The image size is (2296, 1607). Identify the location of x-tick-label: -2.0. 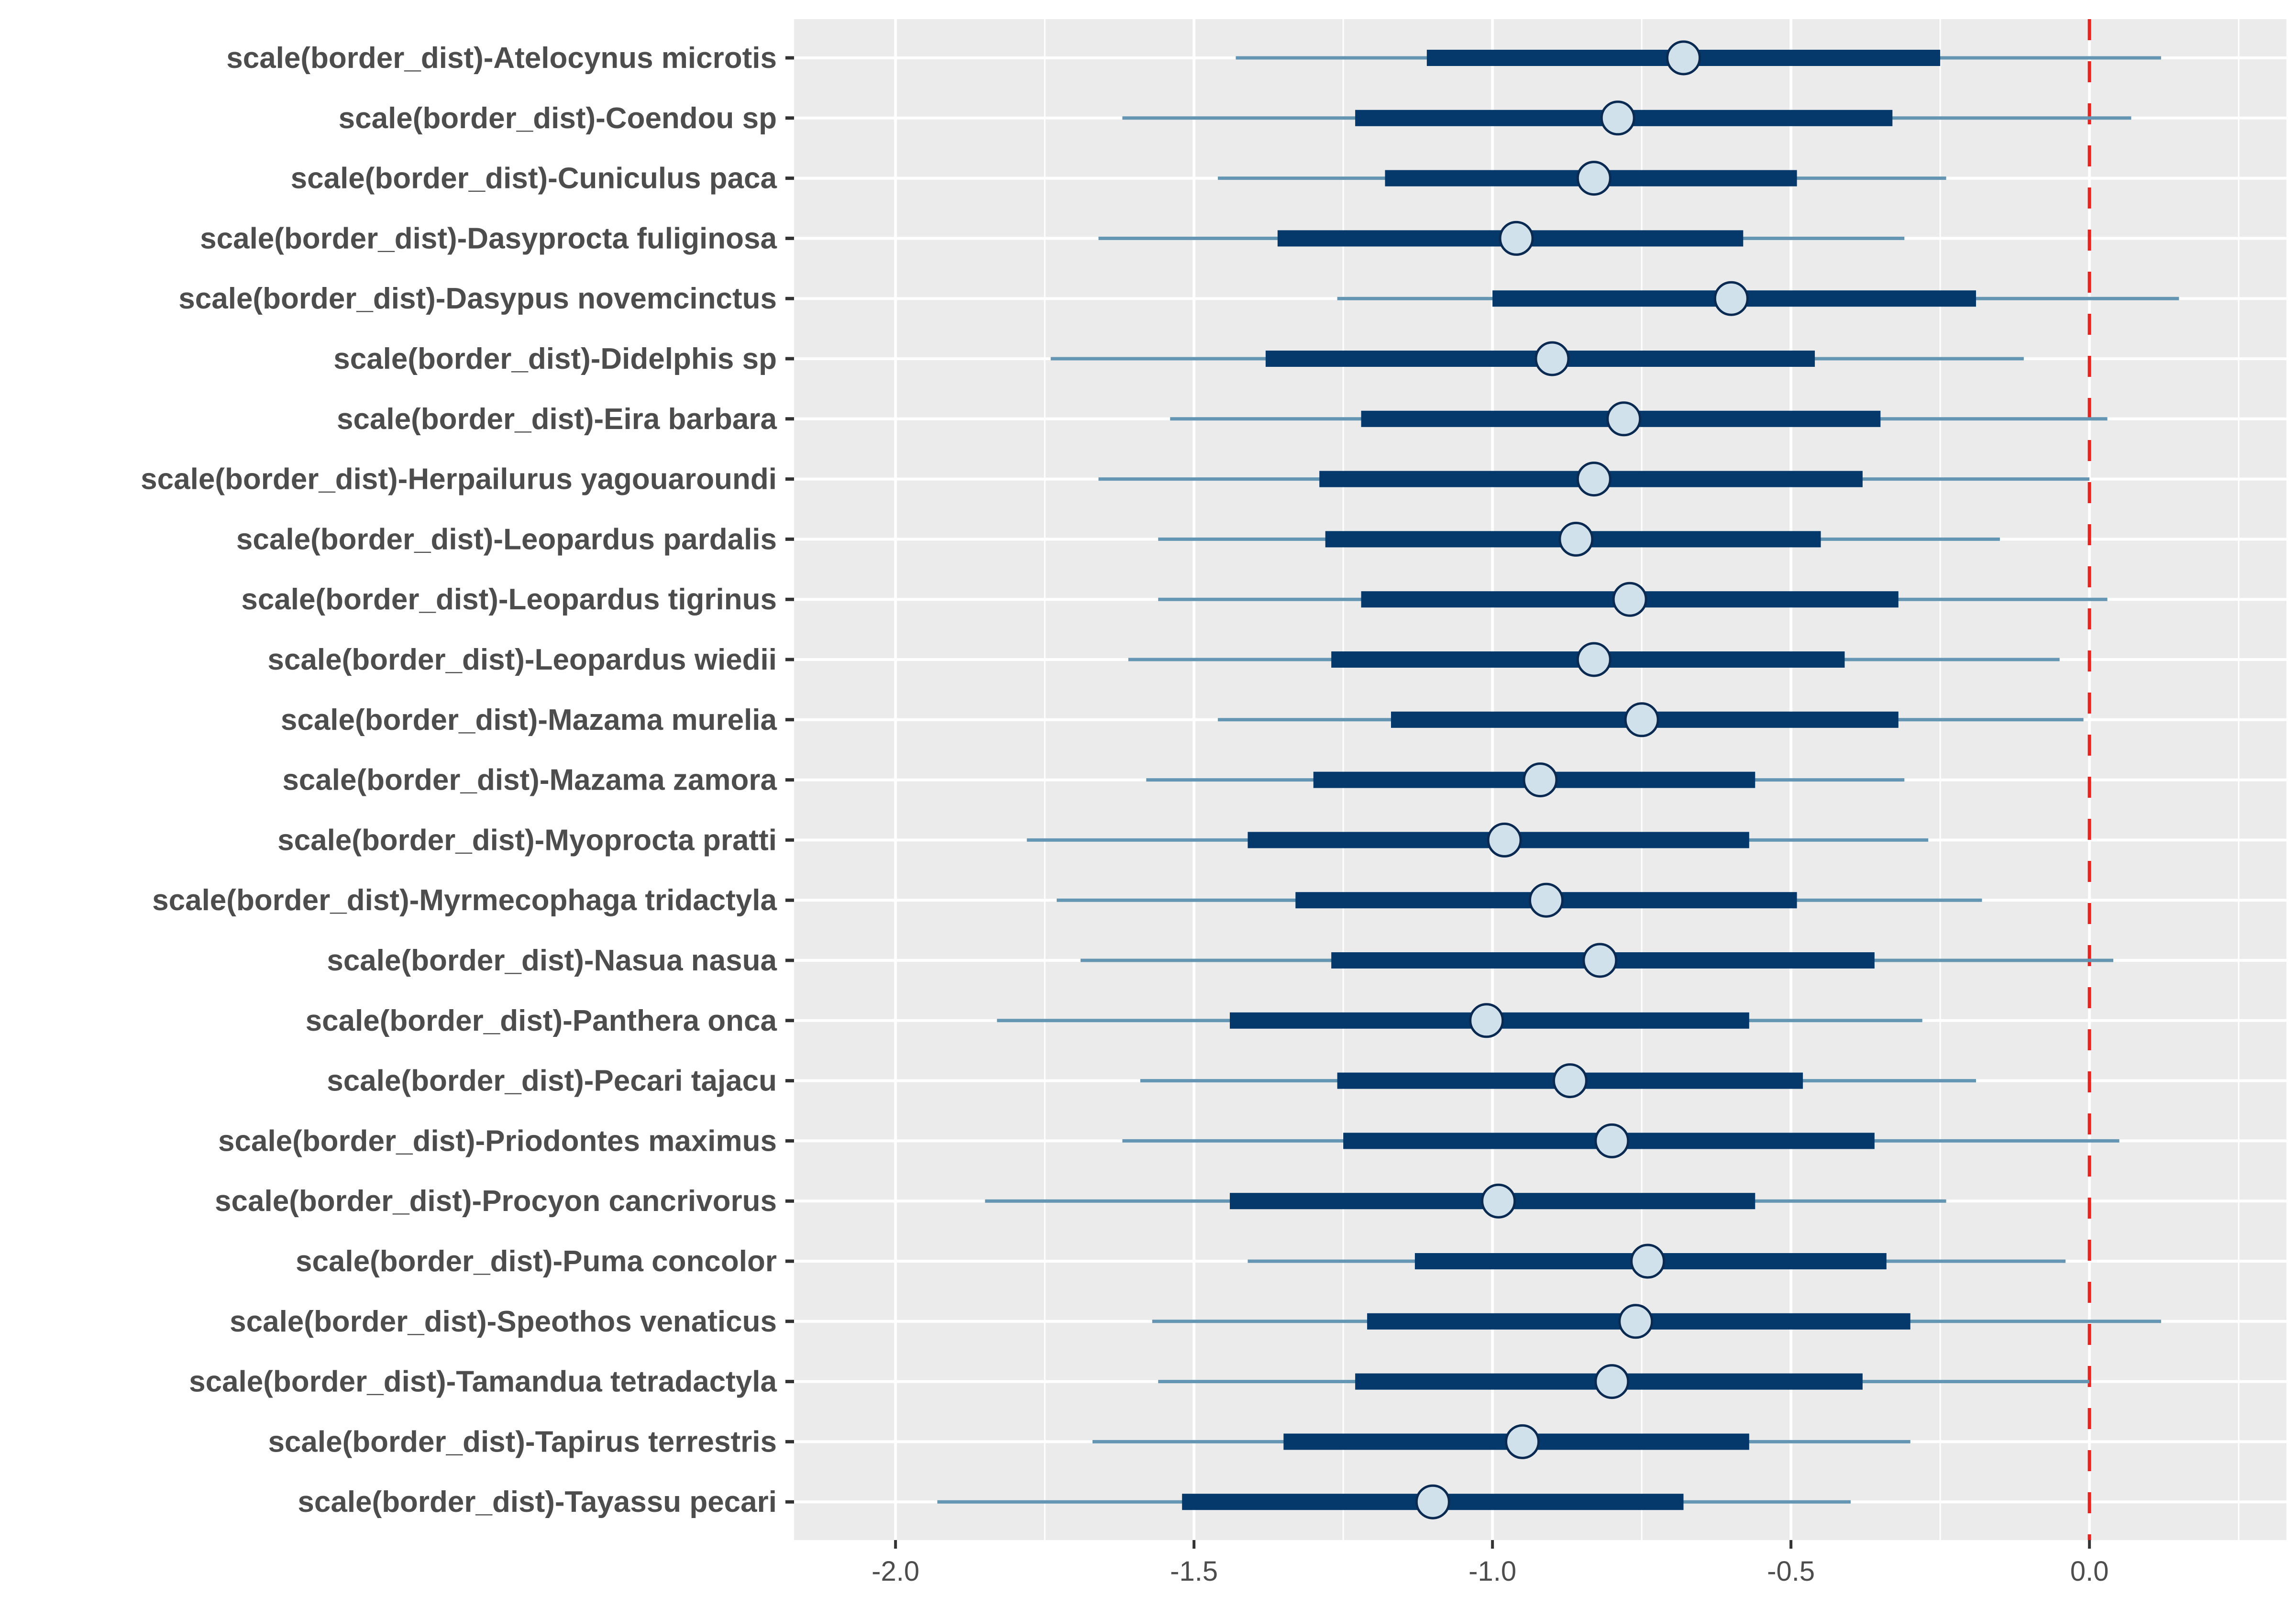
(895, 1571).